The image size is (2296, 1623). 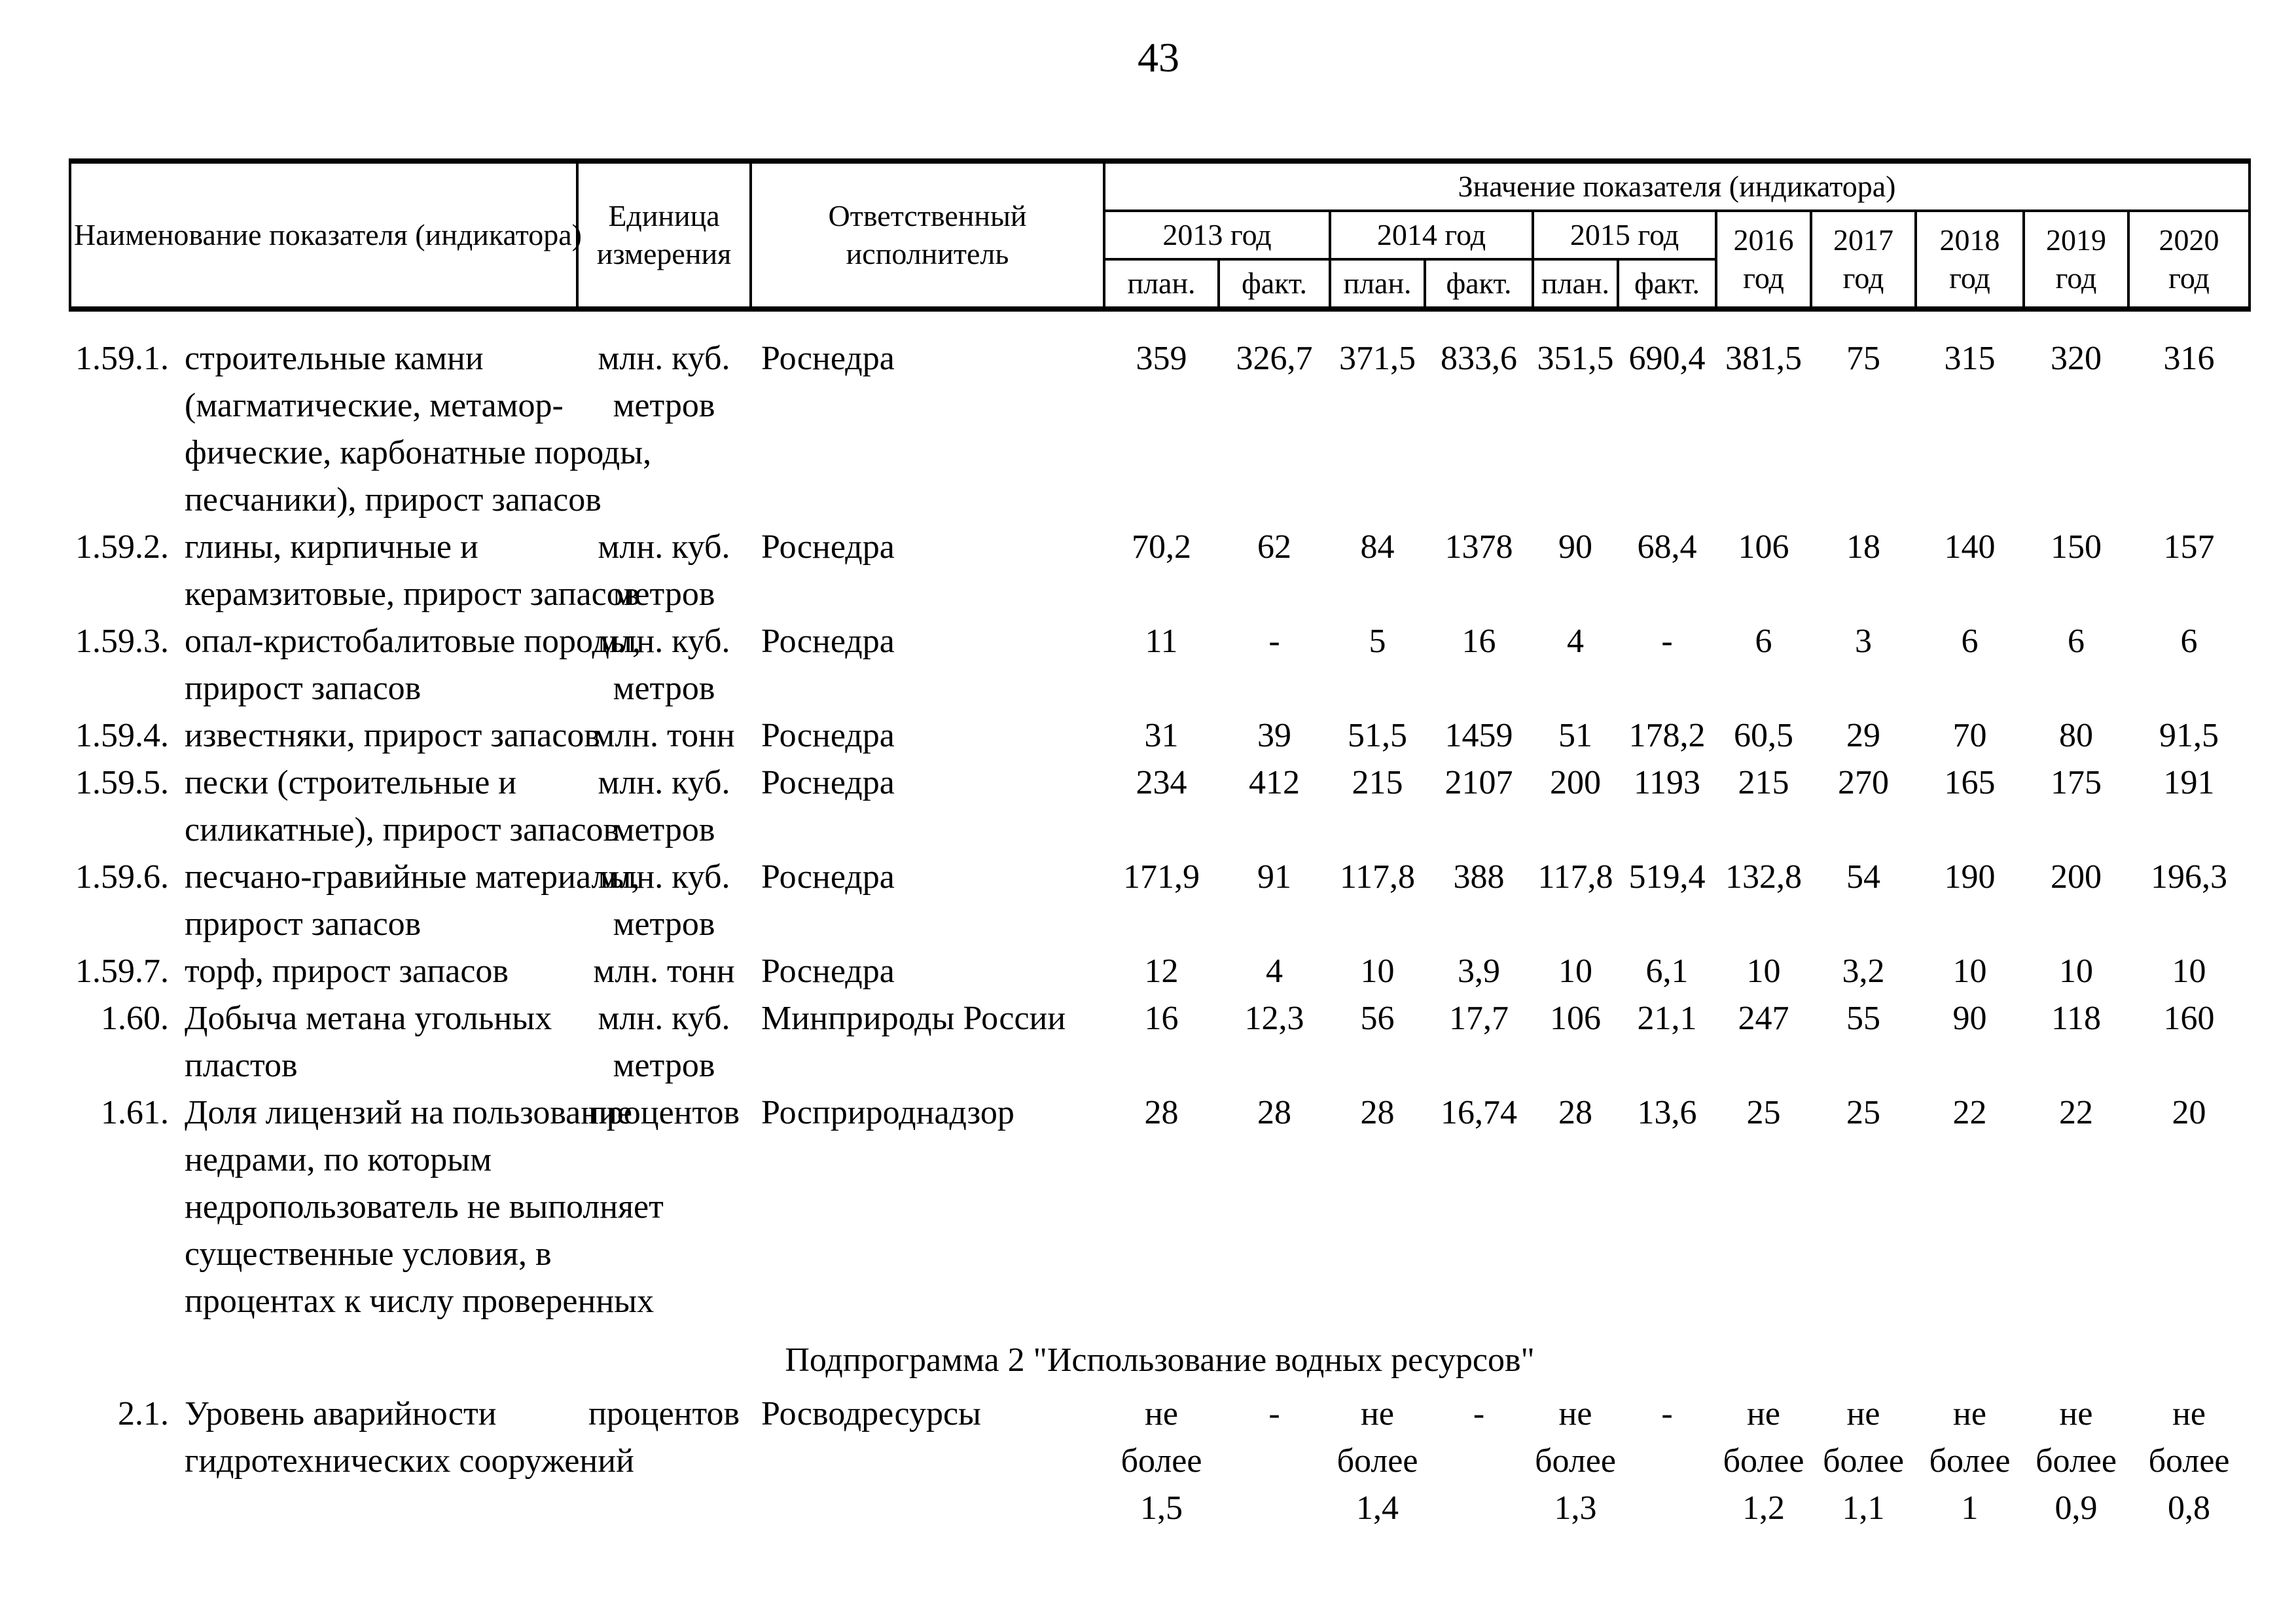 What do you see at coordinates (2189, 261) in the screenshot?
I see `year-header-2020: 2020 год` at bounding box center [2189, 261].